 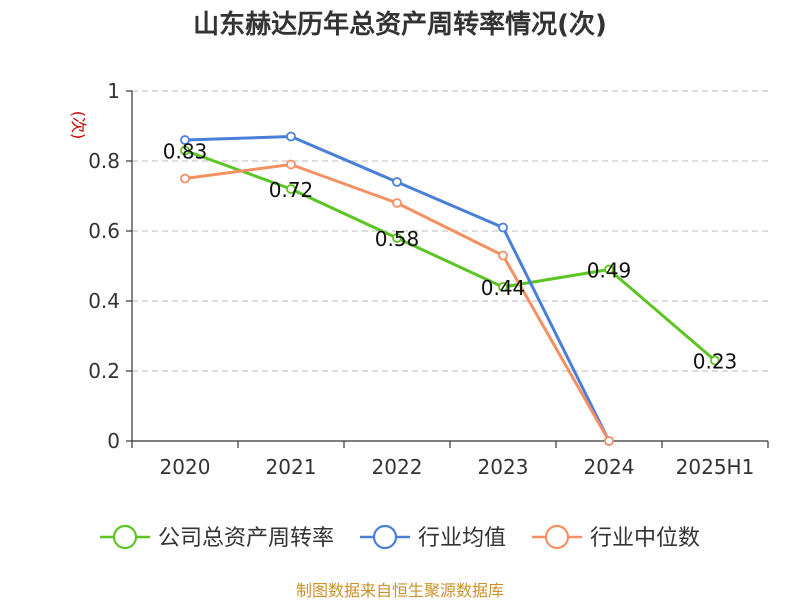 I want to click on y-tick-label: 0, so click(x=113, y=441).